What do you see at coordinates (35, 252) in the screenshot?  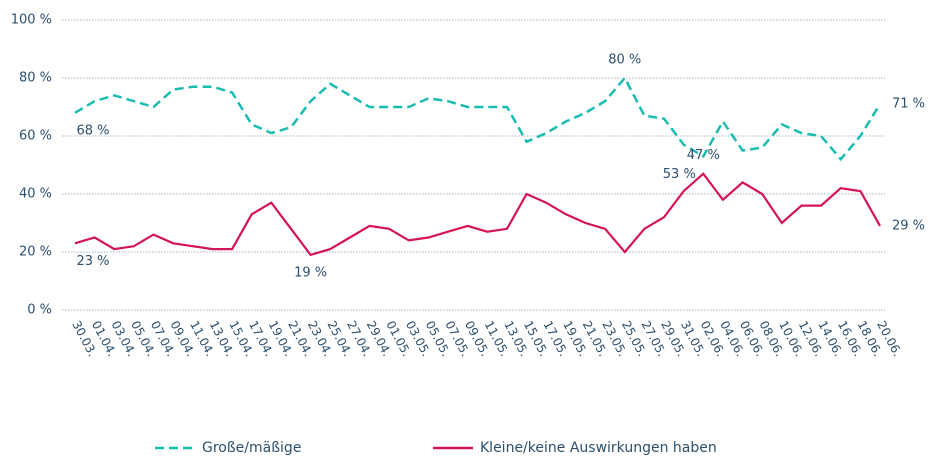 I see `y-tick-label: 20 %` at bounding box center [35, 252].